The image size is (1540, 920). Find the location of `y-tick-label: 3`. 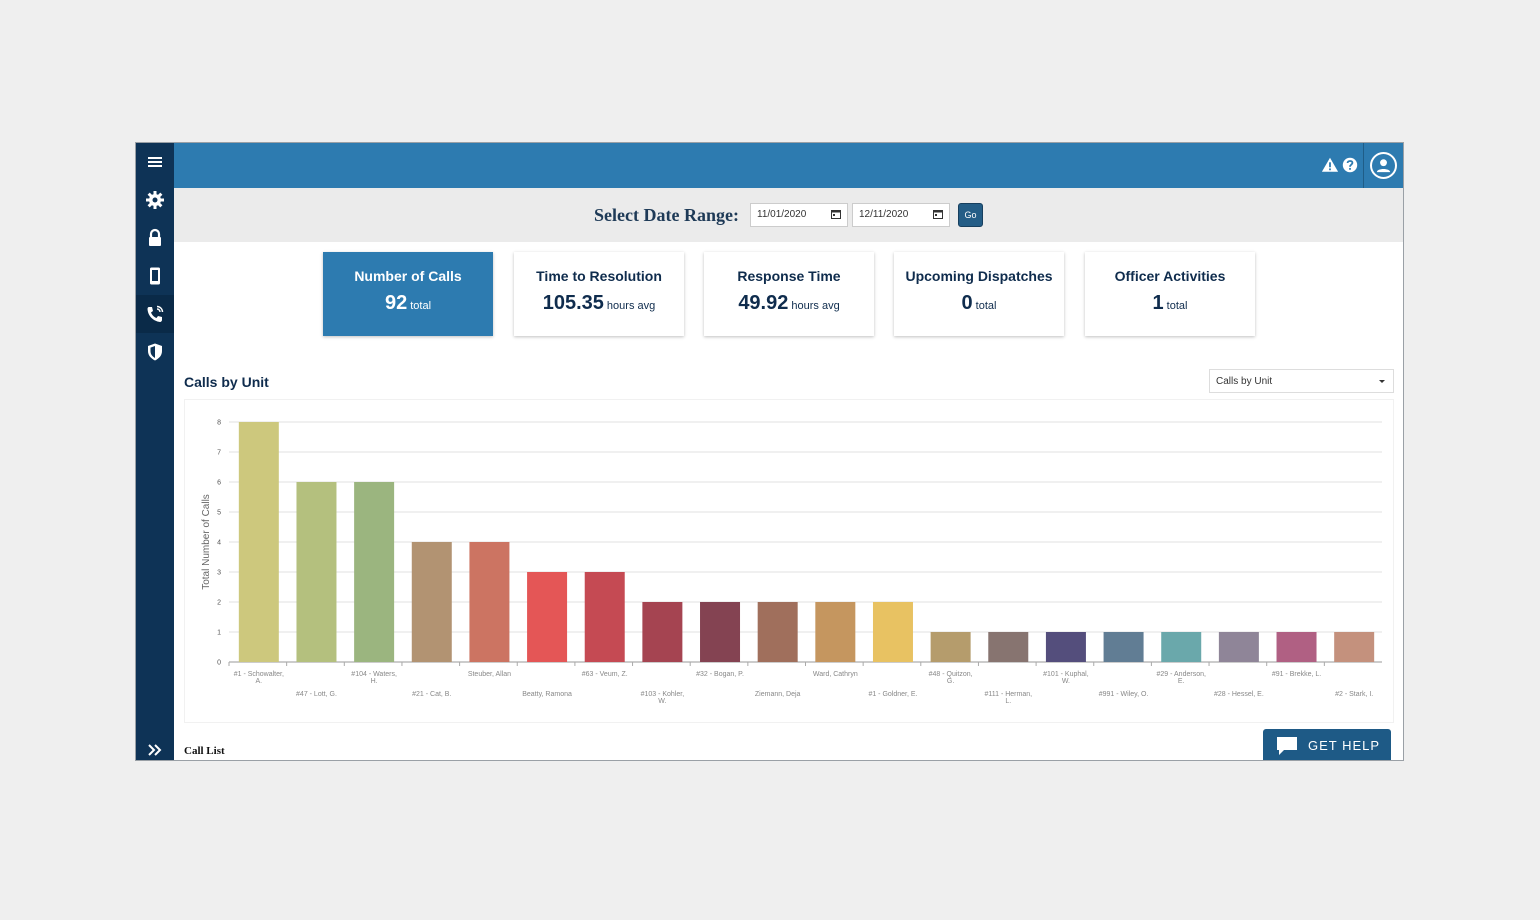

y-tick-label: 3 is located at coordinates (219, 573).